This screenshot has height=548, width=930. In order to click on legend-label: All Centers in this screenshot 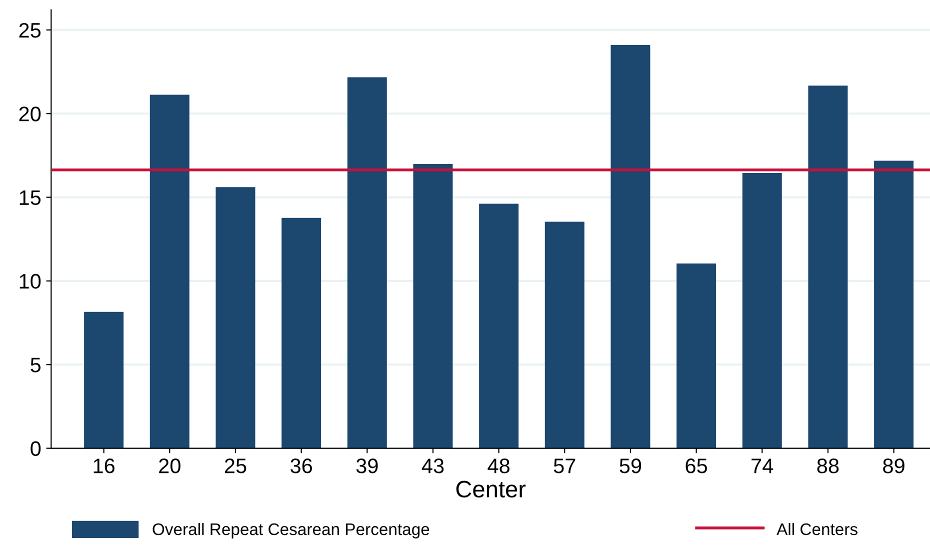, I will do `click(817, 529)`.